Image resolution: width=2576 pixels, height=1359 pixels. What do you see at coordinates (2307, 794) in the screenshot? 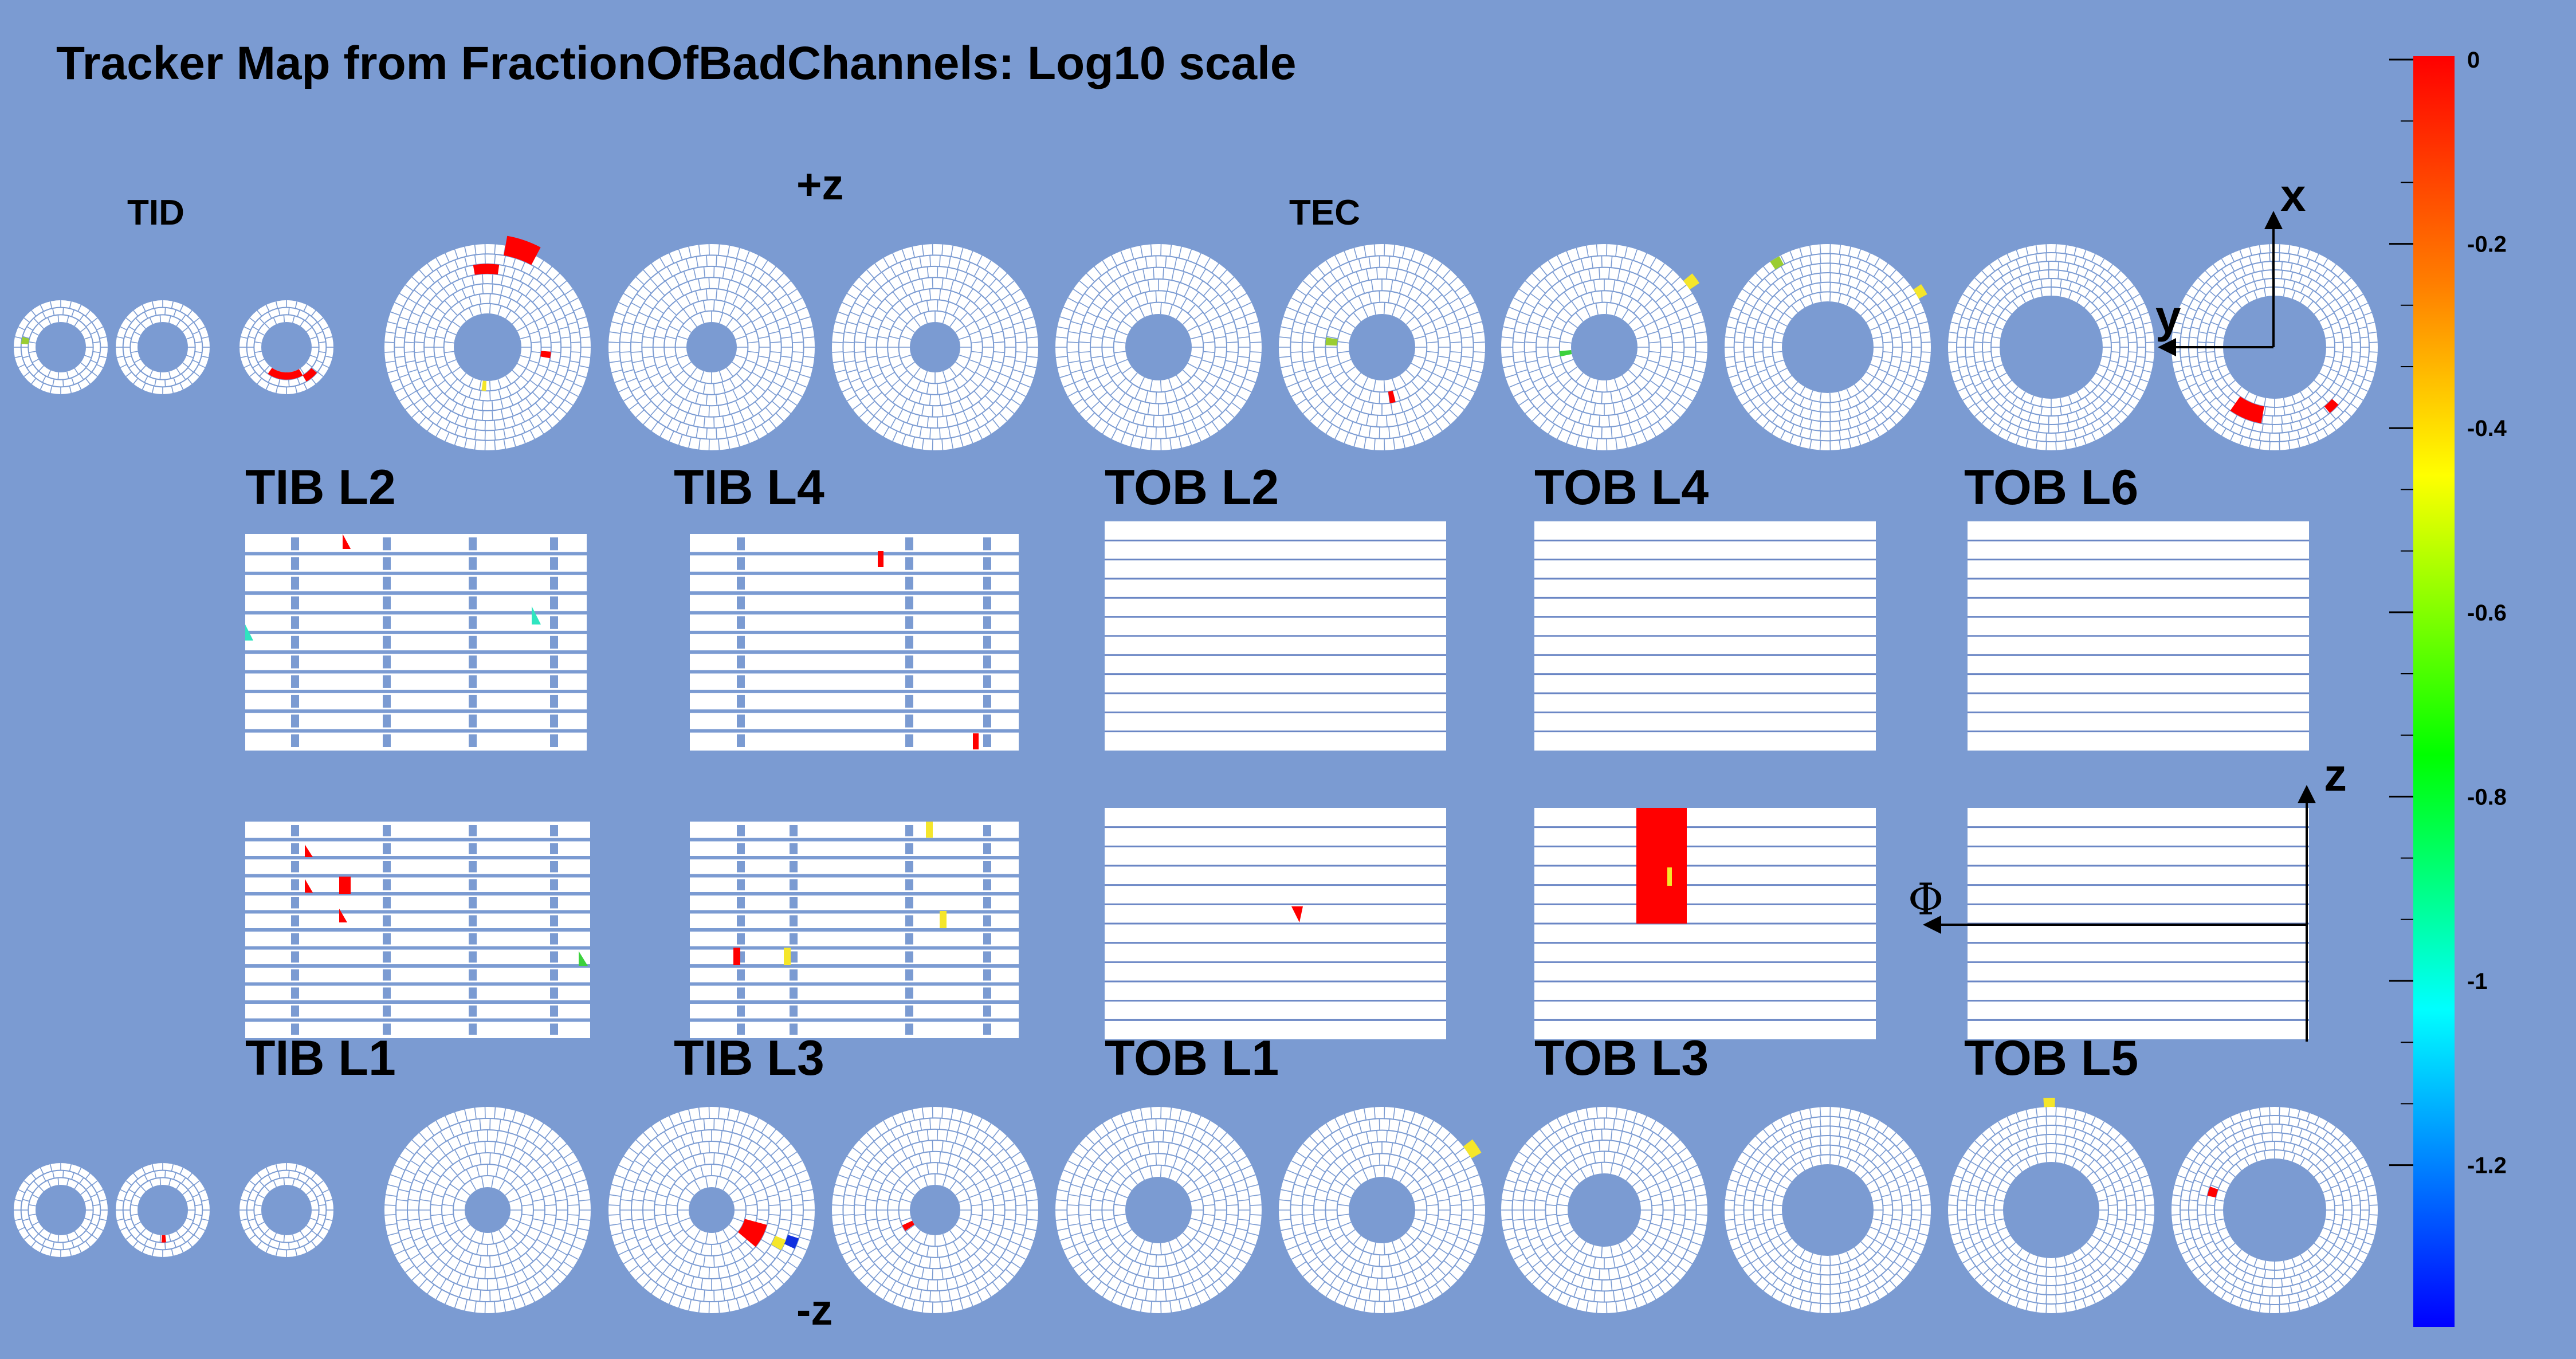
I see `arrow-up-icon` at bounding box center [2307, 794].